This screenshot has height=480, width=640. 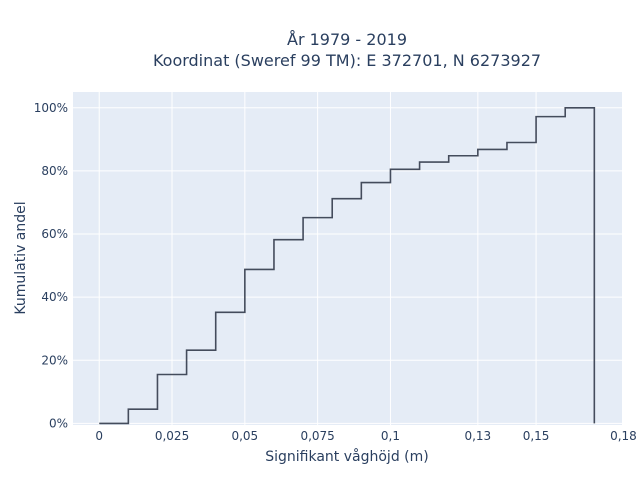 I want to click on x-axis-title: Signifikant våghöjd (m), so click(x=346, y=456).